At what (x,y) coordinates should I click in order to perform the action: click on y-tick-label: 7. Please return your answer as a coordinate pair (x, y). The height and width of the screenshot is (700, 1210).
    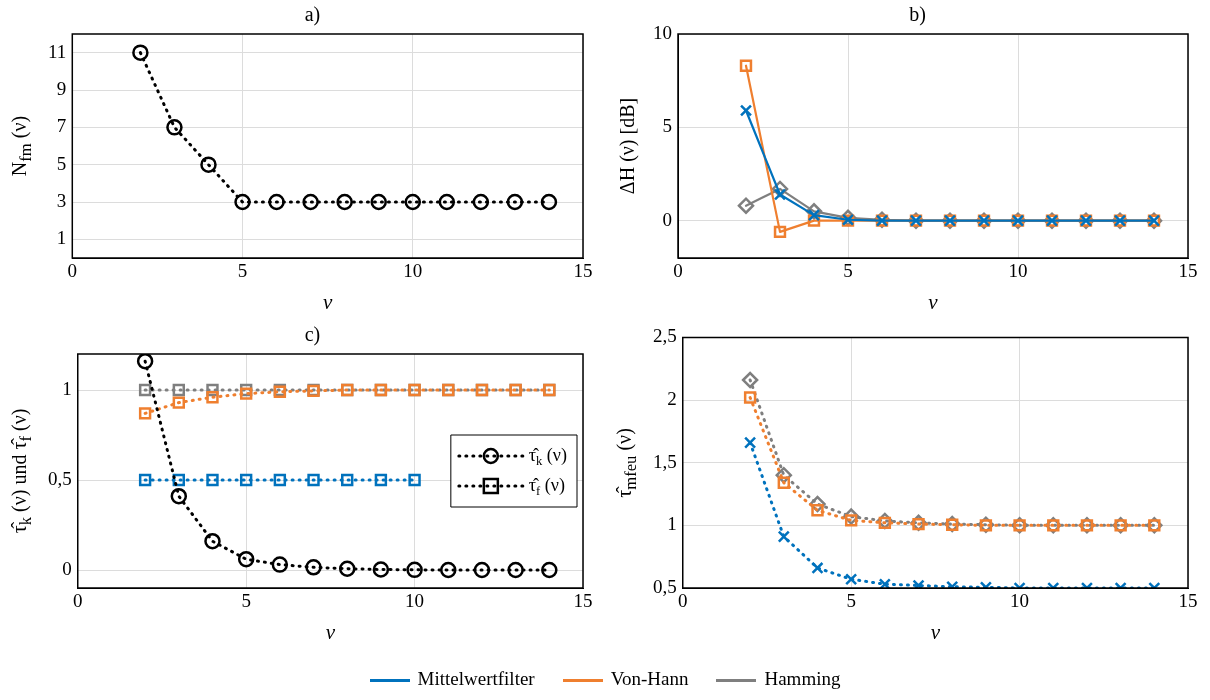
    Looking at the image, I should click on (61, 126).